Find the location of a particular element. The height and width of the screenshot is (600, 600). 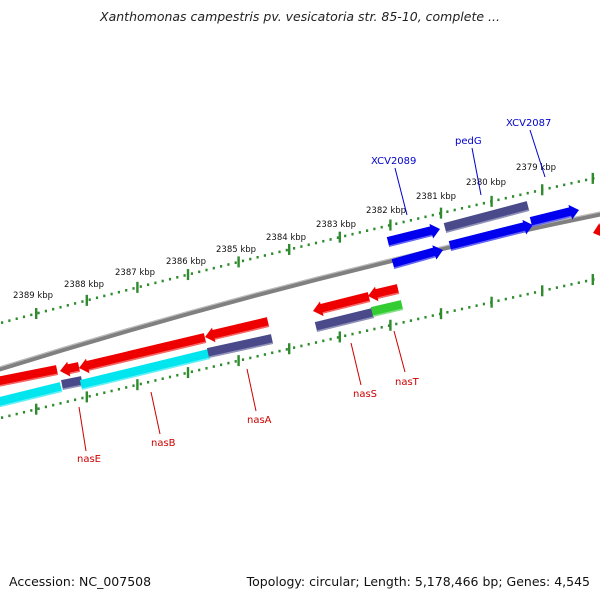

gene-nasA-cds-body is located at coordinates (240, 346).